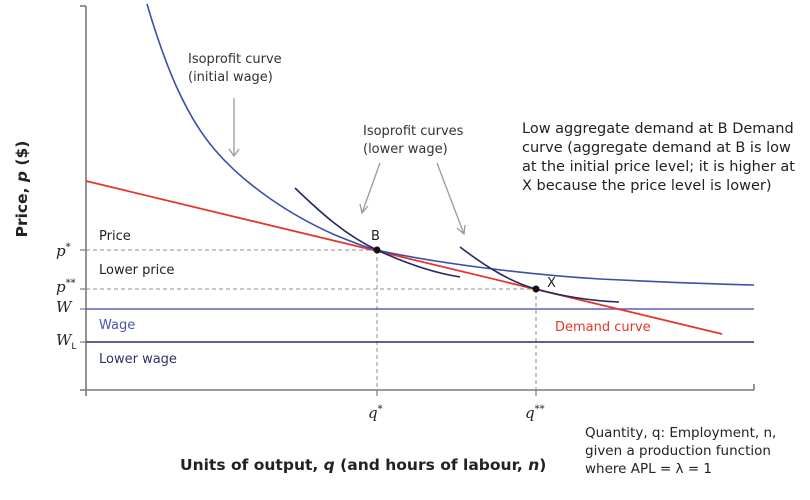 Image resolution: width=810 pixels, height=500 pixels. What do you see at coordinates (413, 131) in the screenshot?
I see `annotation-isoprofit-lower-line1: Isoprofit curves` at bounding box center [413, 131].